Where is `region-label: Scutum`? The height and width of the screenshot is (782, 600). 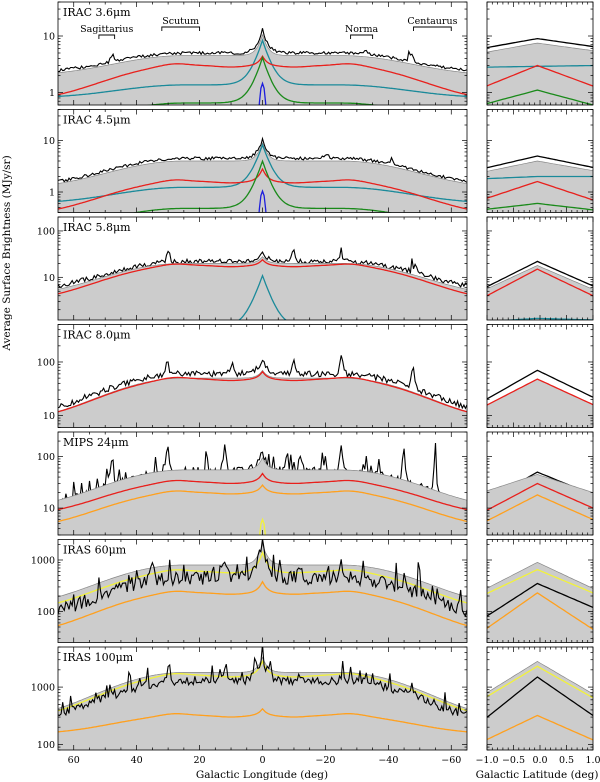 region-label: Scutum is located at coordinates (180, 21).